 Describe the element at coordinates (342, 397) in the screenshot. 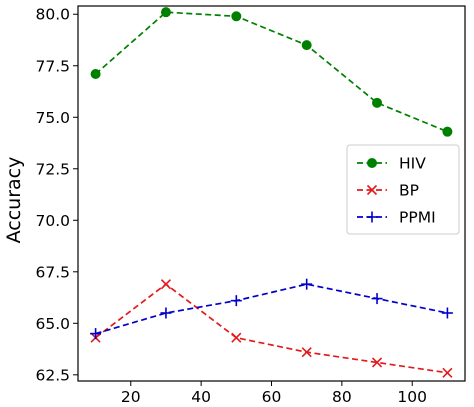

I see `x-tick-label: 80` at that location.